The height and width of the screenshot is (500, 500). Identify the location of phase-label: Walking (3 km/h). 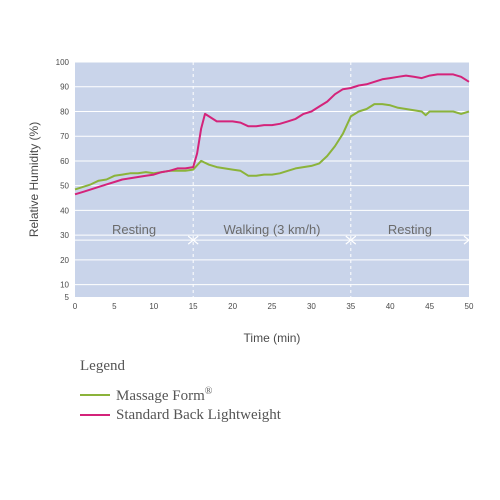
(271, 229).